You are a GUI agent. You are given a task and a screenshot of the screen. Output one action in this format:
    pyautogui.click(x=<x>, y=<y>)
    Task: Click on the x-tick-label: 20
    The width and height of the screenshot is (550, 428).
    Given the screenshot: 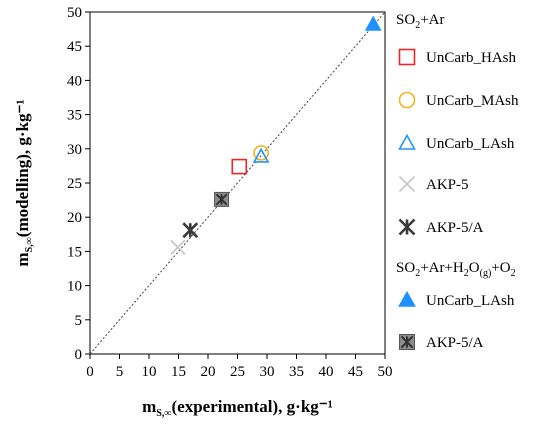 What is the action you would take?
    pyautogui.click(x=208, y=372)
    